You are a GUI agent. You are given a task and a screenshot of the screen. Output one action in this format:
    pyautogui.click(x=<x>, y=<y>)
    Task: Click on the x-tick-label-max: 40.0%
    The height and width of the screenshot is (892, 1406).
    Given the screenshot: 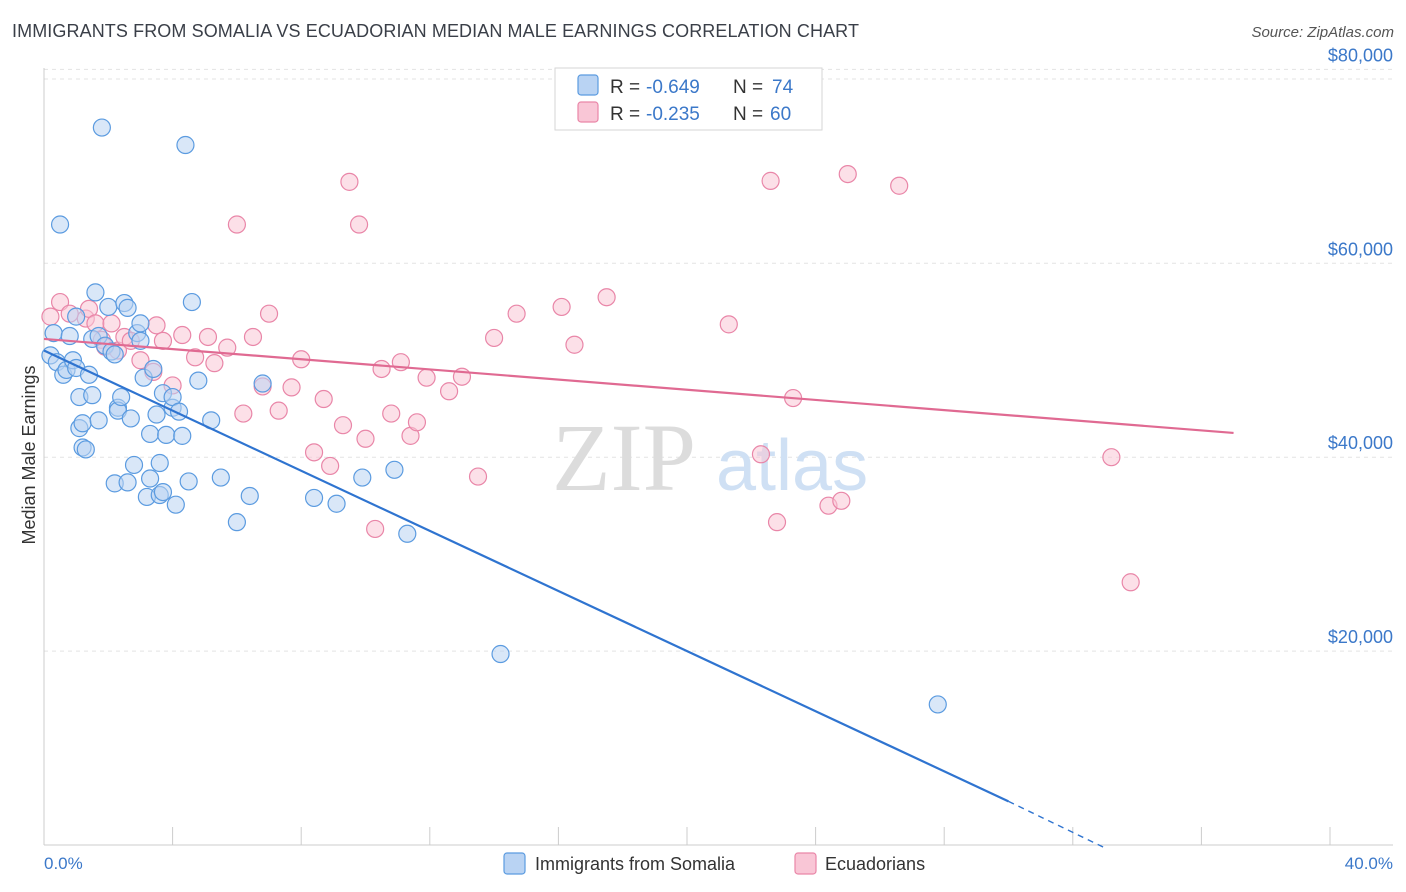 What is the action you would take?
    pyautogui.click(x=1369, y=863)
    